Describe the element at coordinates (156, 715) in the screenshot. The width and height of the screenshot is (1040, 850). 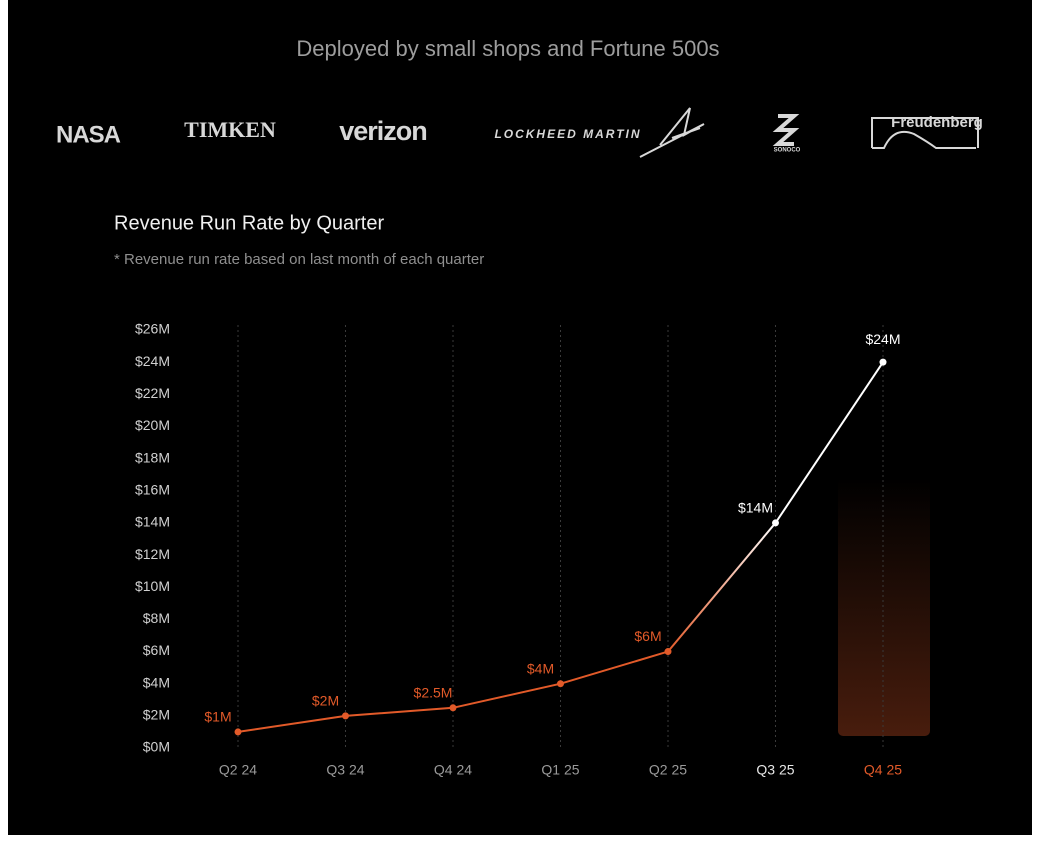
I see `y-tick-label: $2M` at that location.